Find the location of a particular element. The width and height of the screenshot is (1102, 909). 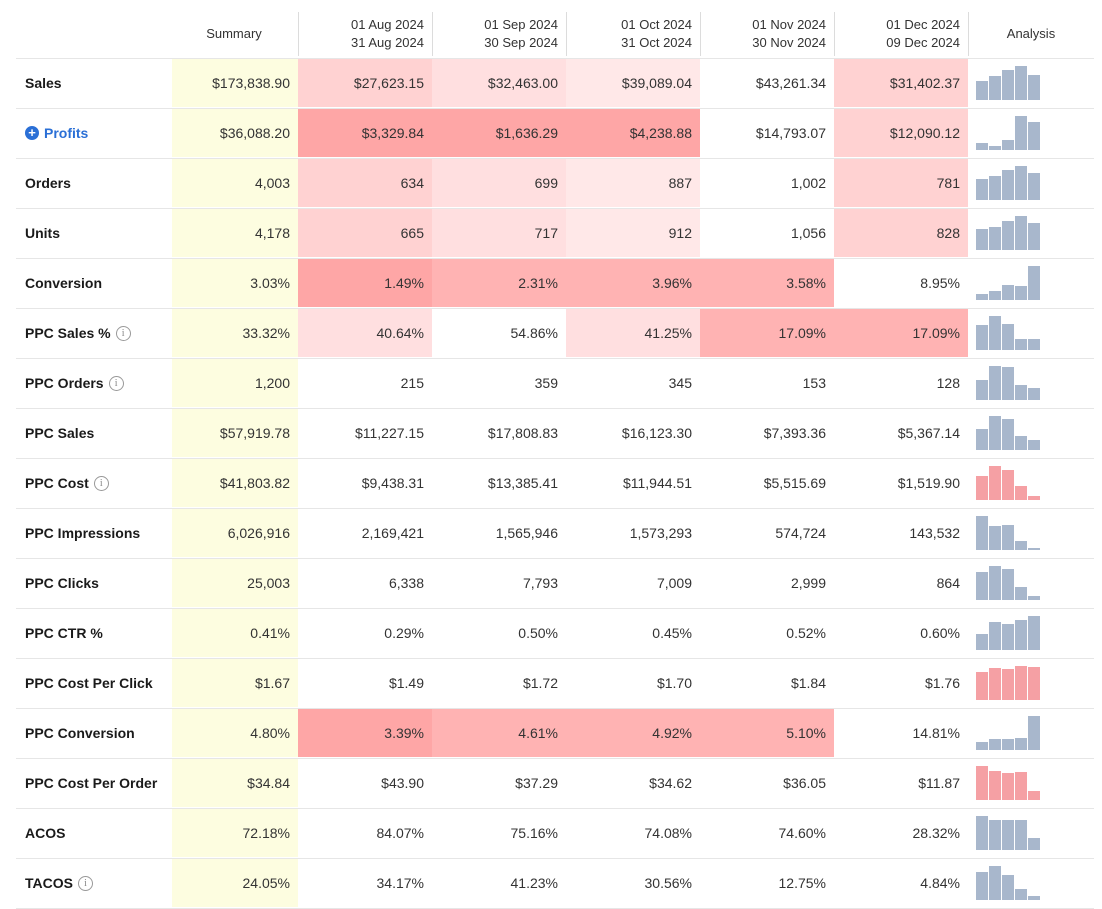

metric-label: PPC Impressions is located at coordinates (83, 533).